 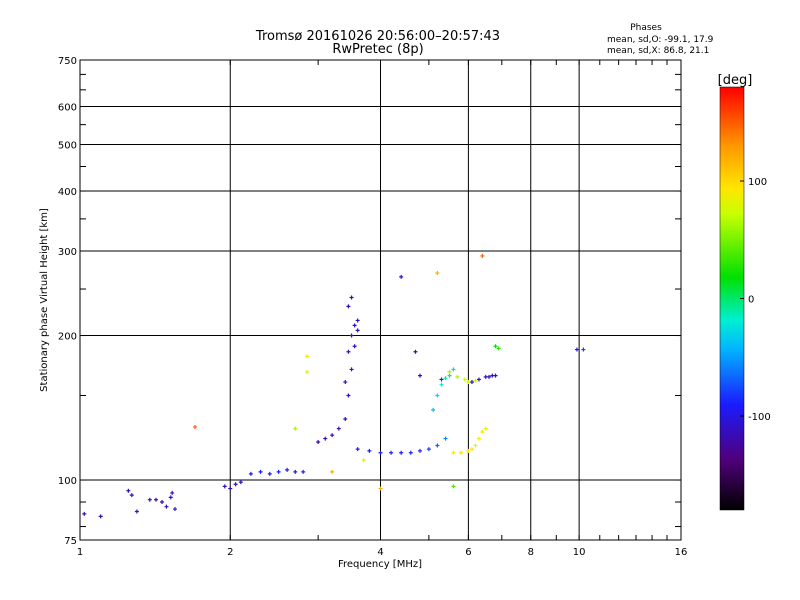 I want to click on colorbar-label: [deg], so click(x=735, y=80).